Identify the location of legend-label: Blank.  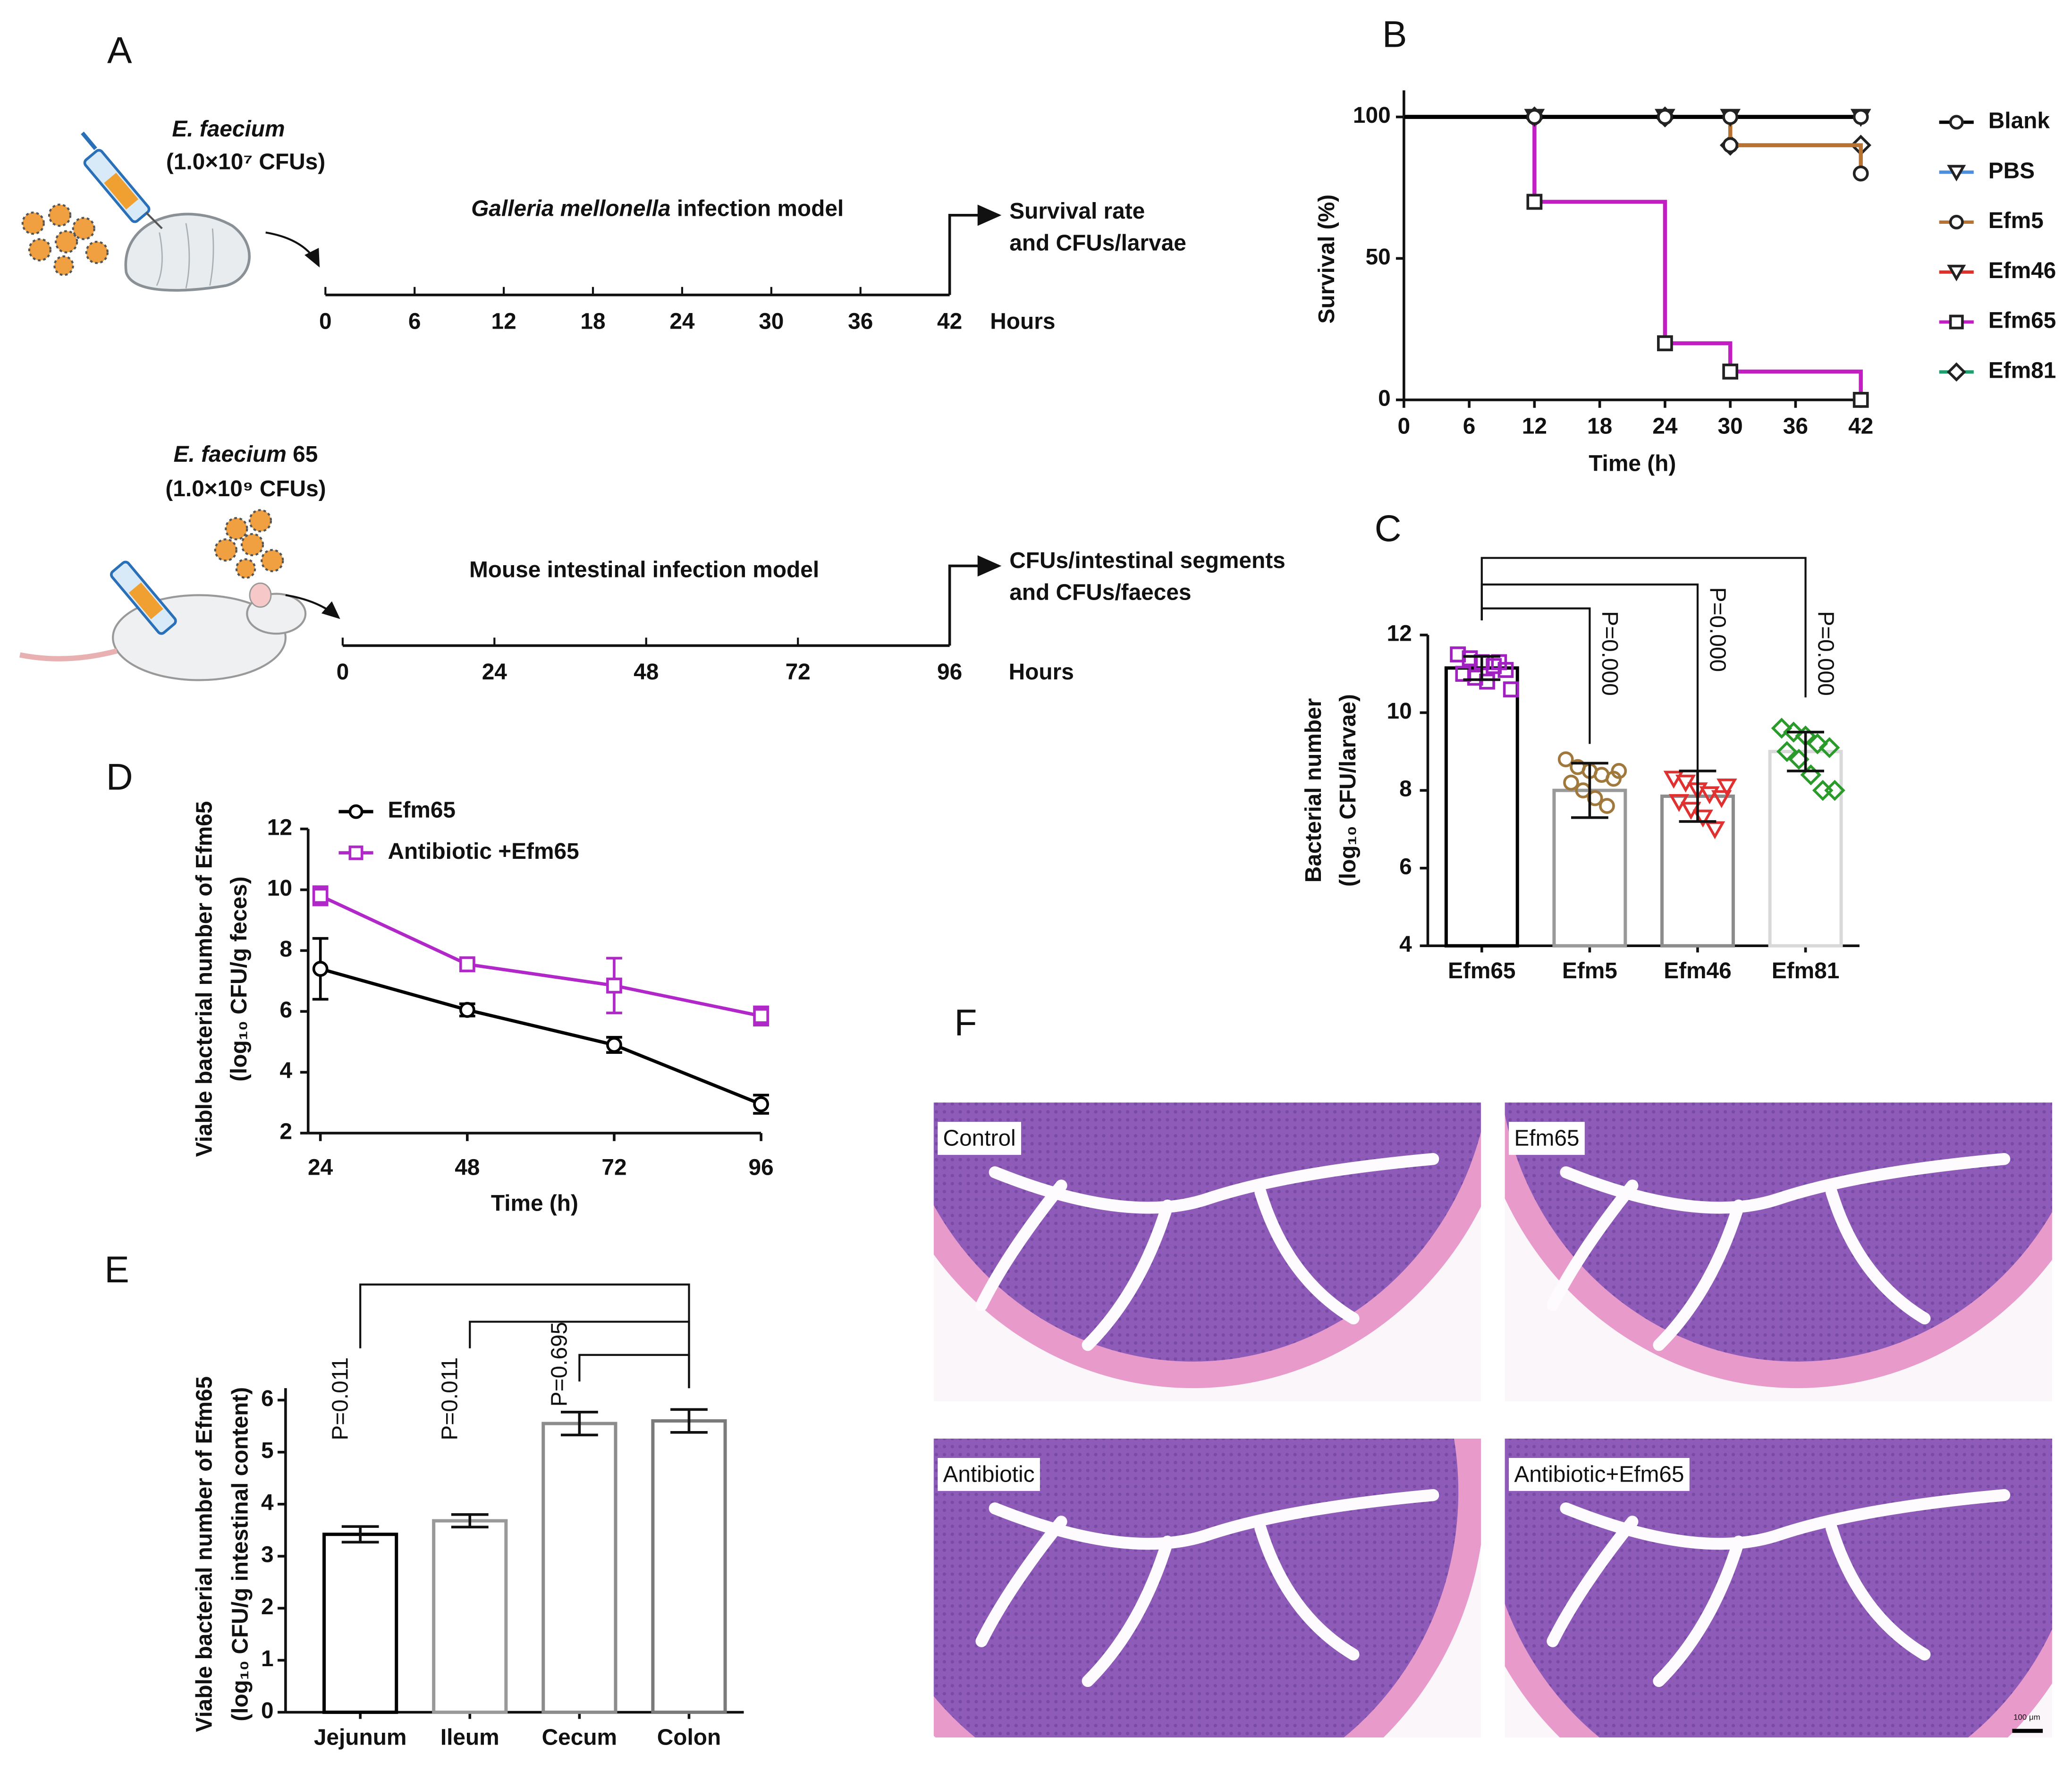
(2019, 121).